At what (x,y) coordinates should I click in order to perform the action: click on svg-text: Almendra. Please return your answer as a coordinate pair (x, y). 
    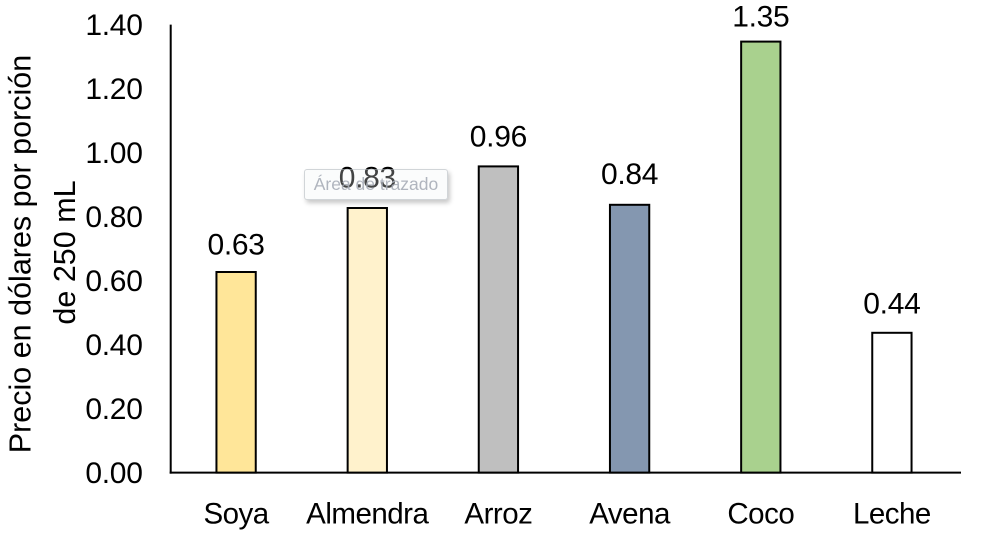
    Looking at the image, I should click on (367, 514).